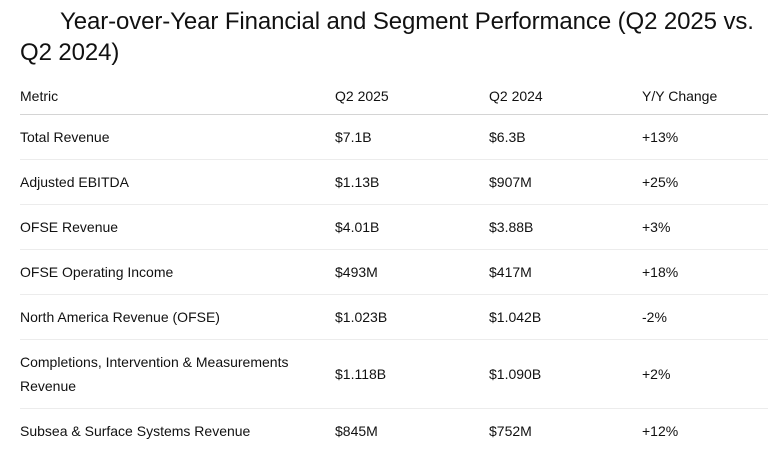  I want to click on metric-cell: Total Revenue, so click(177, 137).